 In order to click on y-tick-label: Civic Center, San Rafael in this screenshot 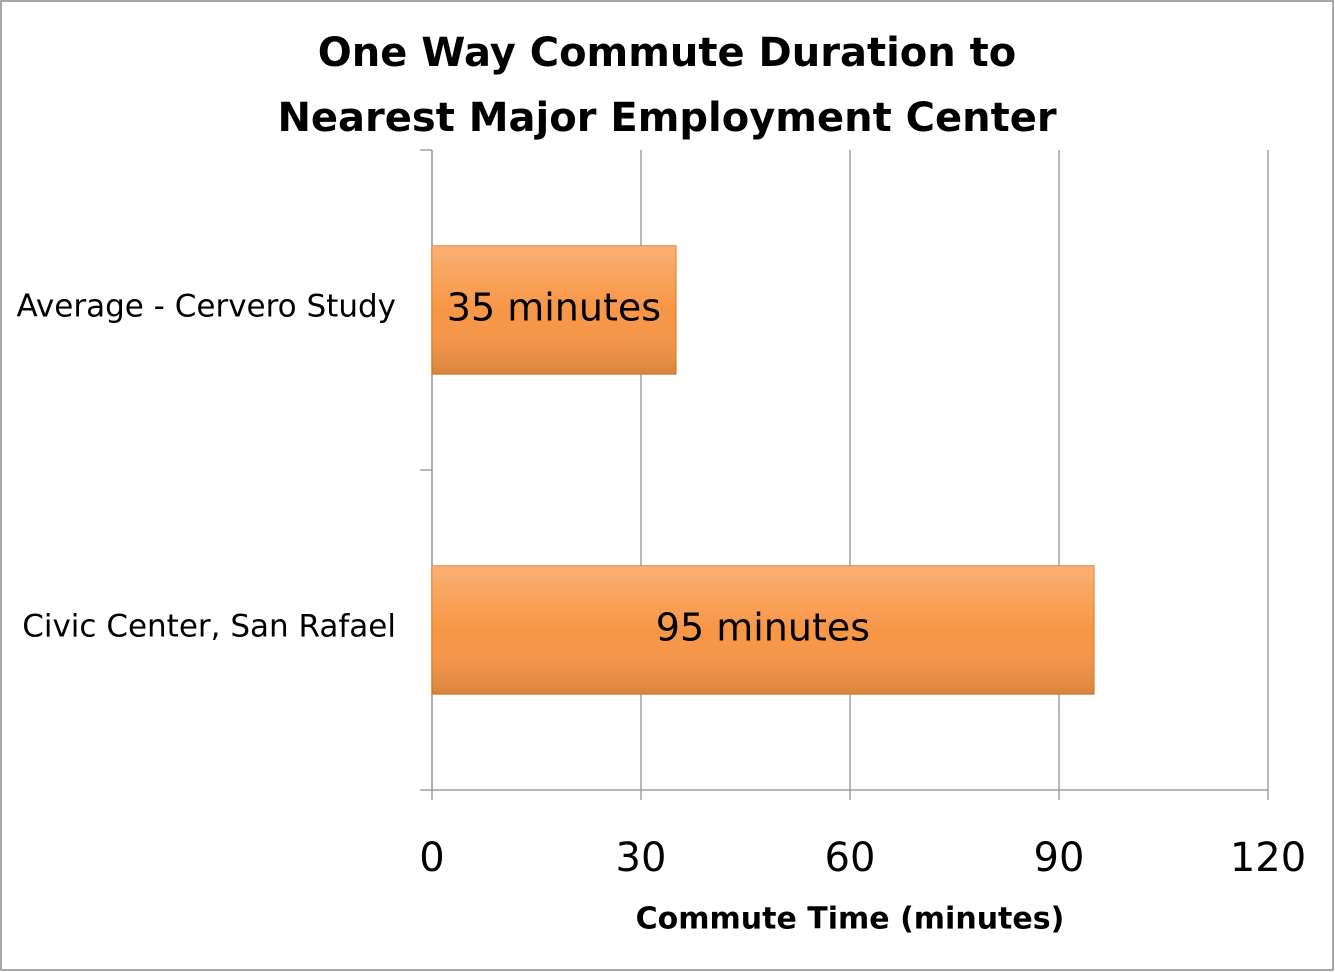, I will do `click(209, 627)`.